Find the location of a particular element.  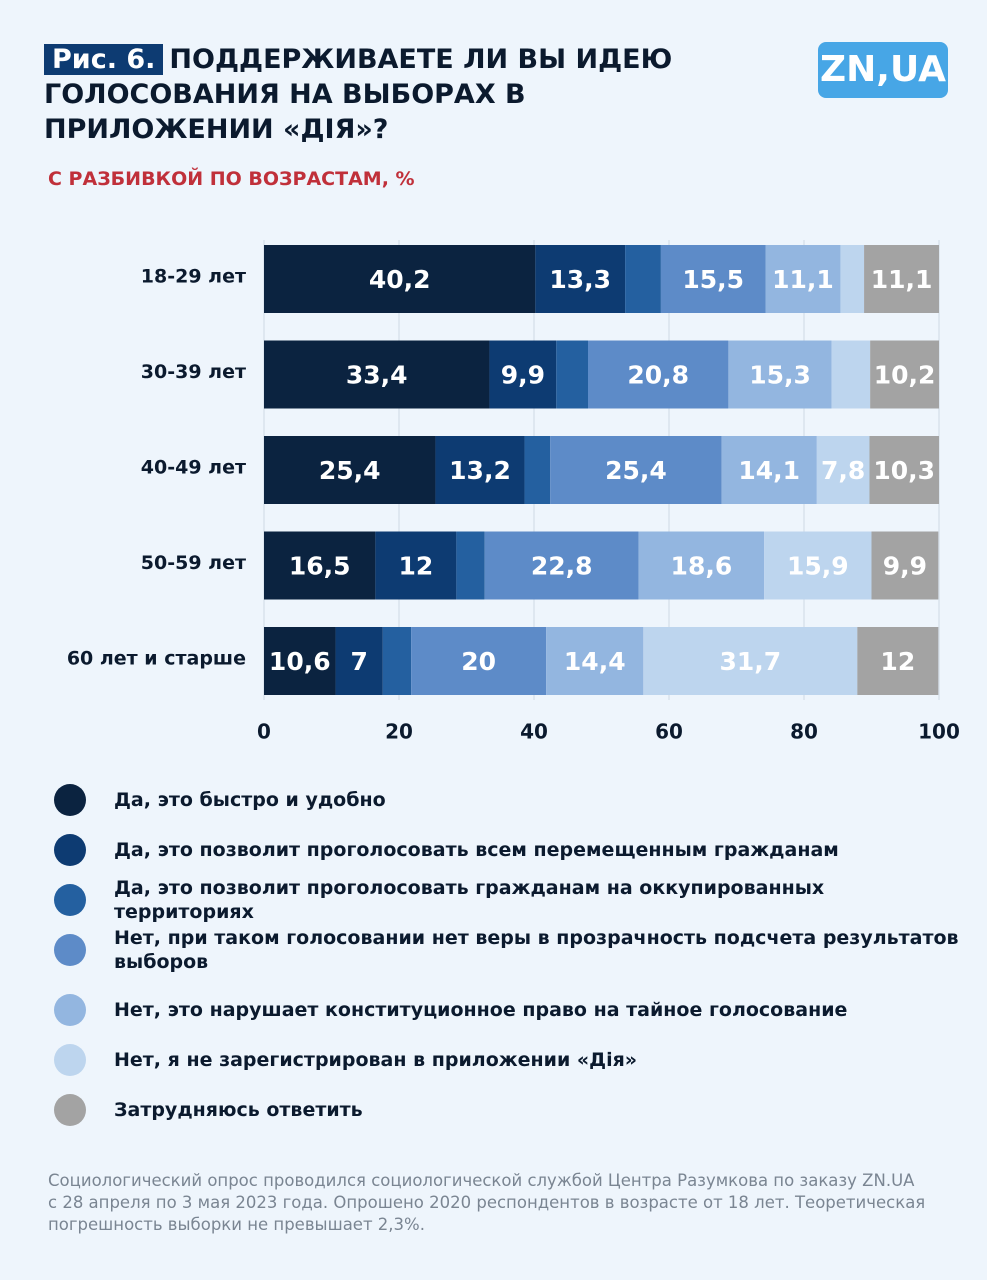

x-tick-label: 100 is located at coordinates (939, 732).